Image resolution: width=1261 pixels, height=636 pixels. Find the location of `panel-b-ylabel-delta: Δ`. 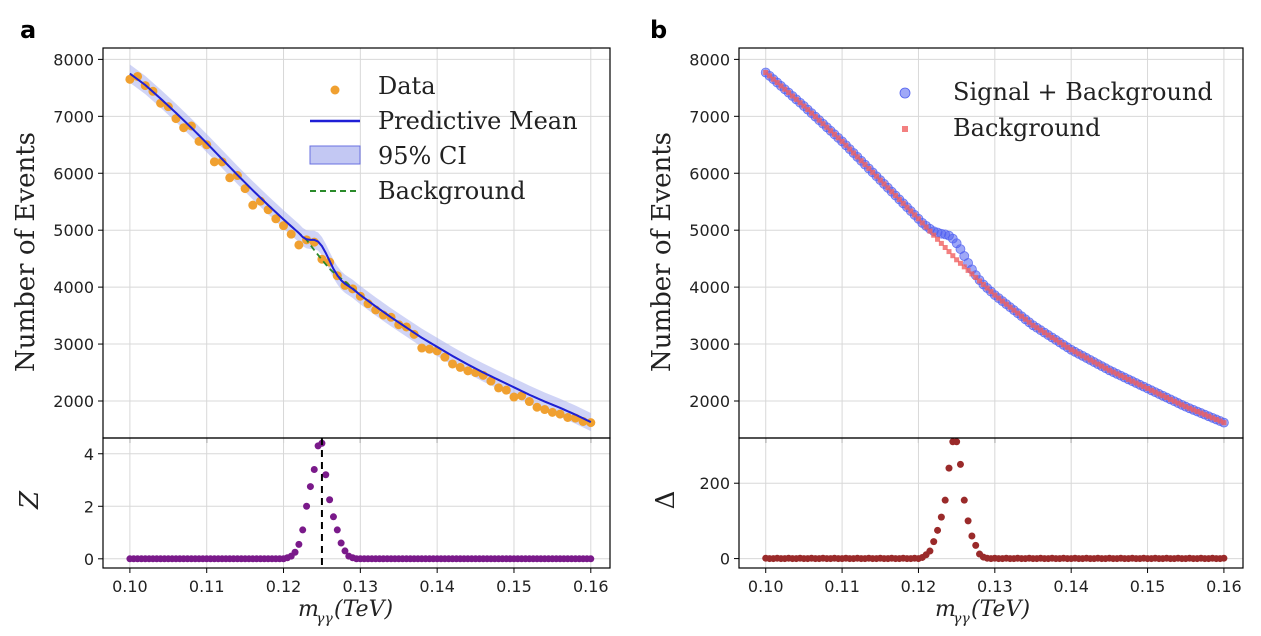

panel-b-ylabel-delta: Δ is located at coordinates (666, 500).